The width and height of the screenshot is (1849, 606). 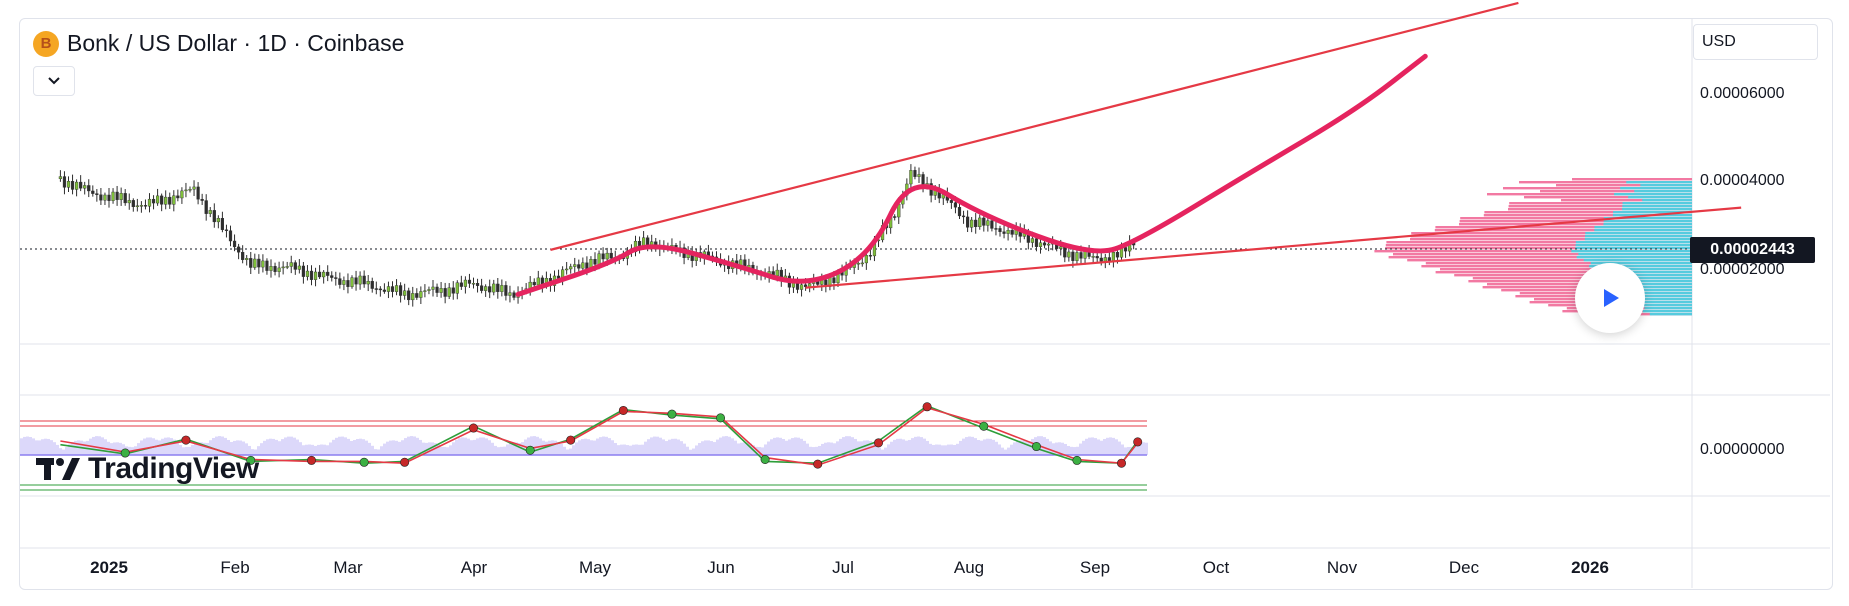 What do you see at coordinates (599, 436) in the screenshot?
I see `oscillator-slow-line` at bounding box center [599, 436].